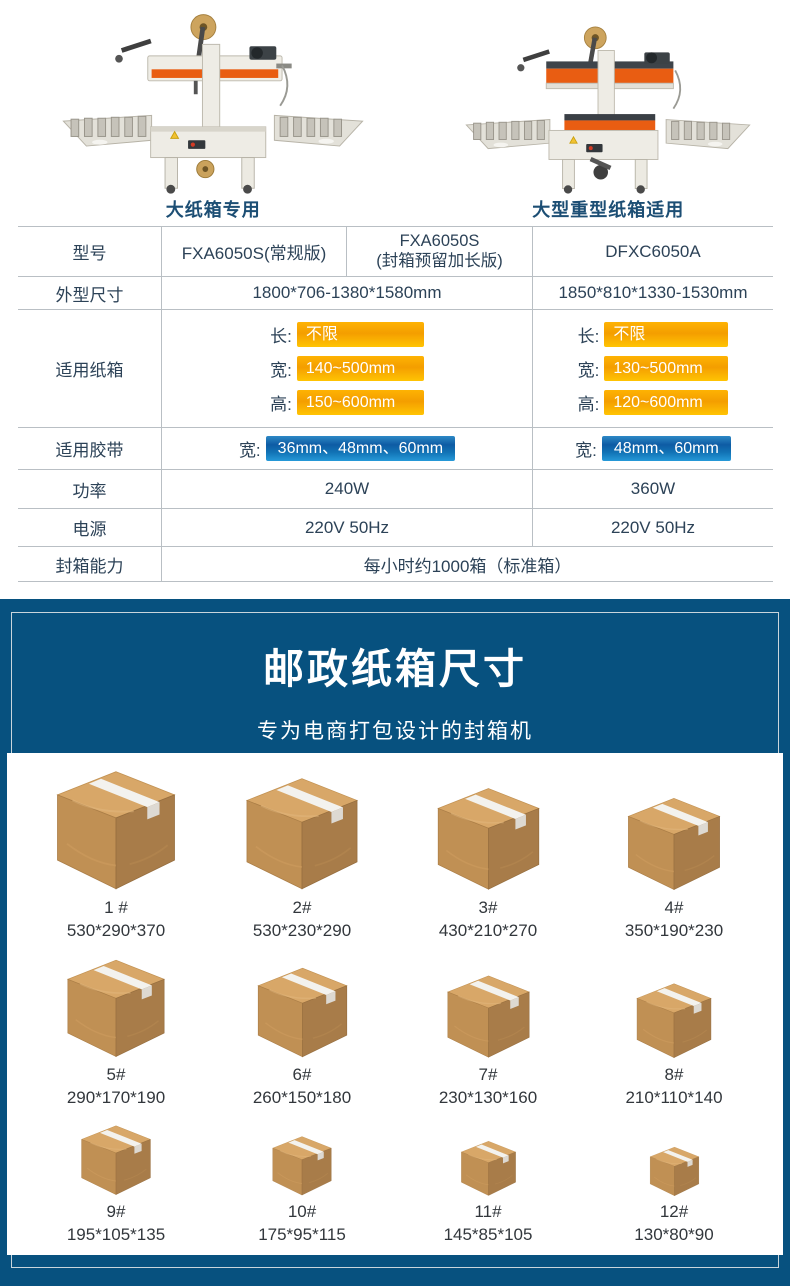  I want to click on carton-size-item: 9# 195*105*135, so click(116, 1182).